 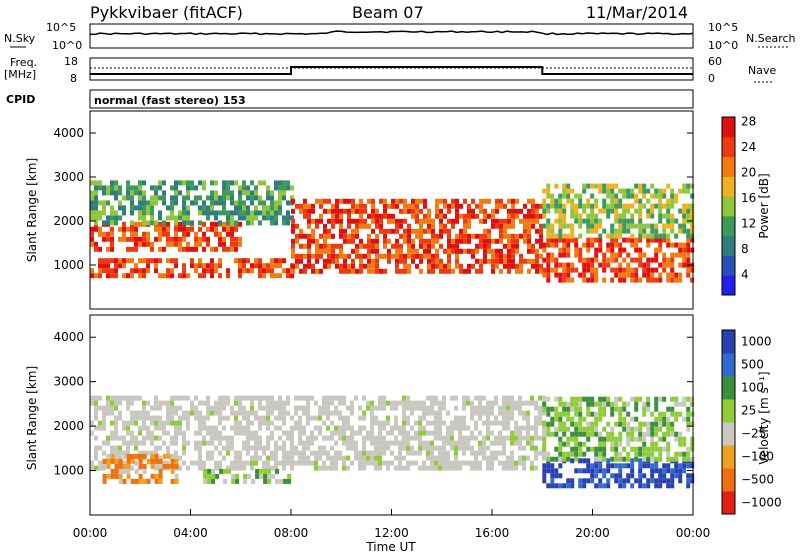 I want to click on colorbar-tick-label: 25, so click(x=748, y=411).